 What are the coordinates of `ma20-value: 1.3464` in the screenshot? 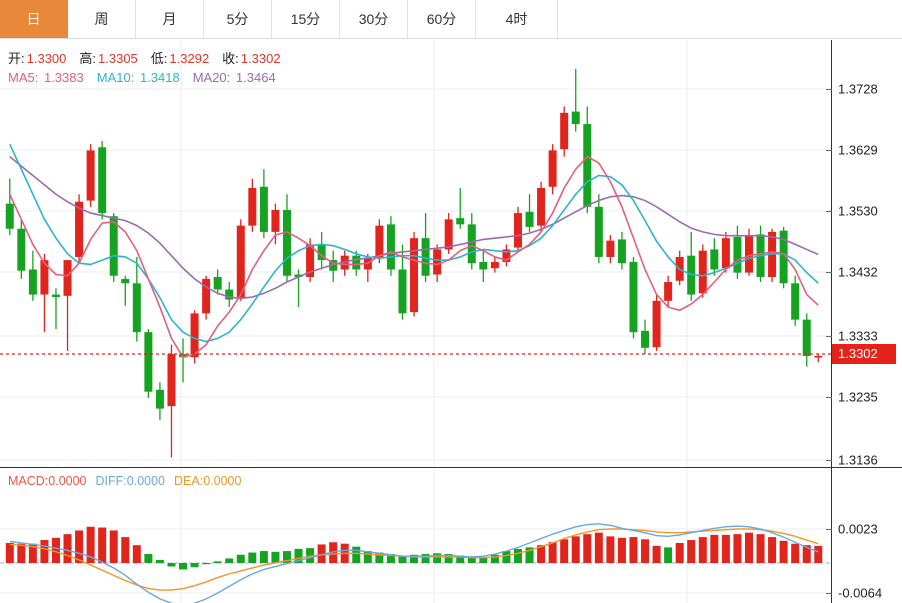 It's located at (255, 77).